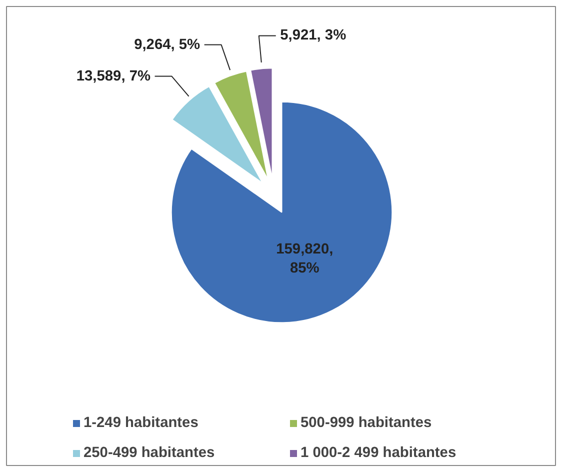 The height and width of the screenshot is (474, 565). What do you see at coordinates (313, 36) in the screenshot?
I see `data-label: 5,921, 3%` at bounding box center [313, 36].